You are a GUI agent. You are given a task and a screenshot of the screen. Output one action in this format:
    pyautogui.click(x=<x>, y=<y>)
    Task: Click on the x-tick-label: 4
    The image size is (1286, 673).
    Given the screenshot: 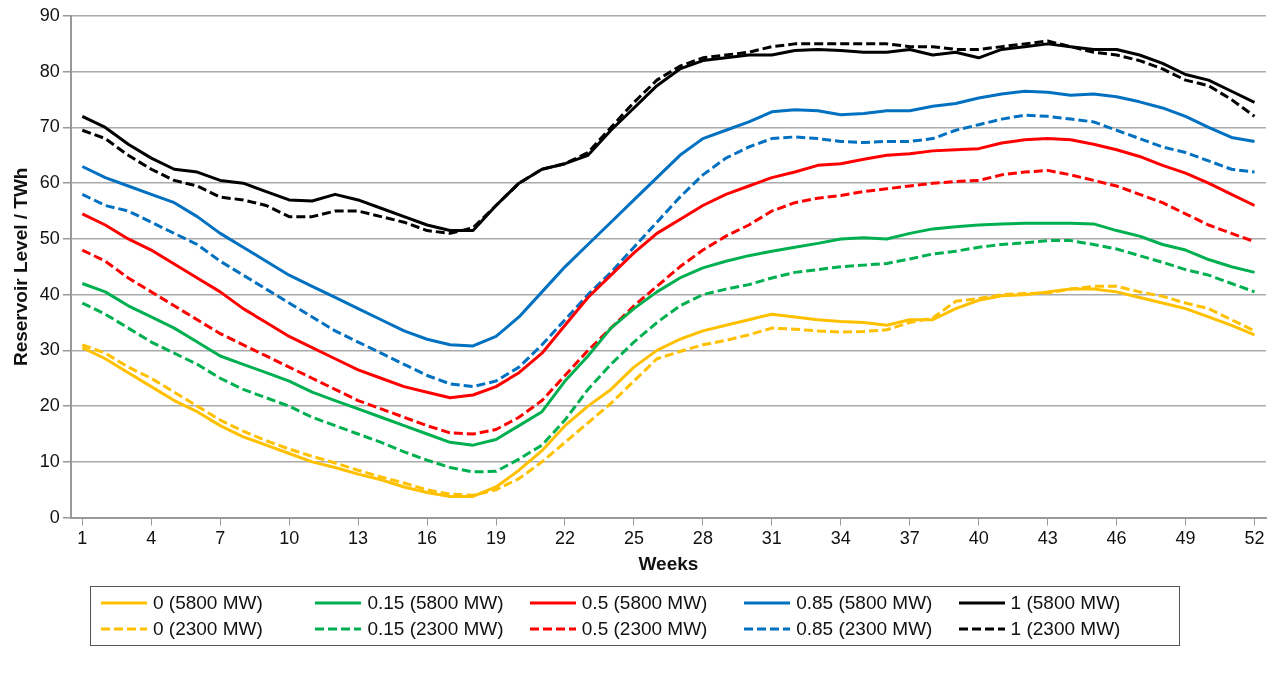 What is the action you would take?
    pyautogui.click(x=151, y=538)
    